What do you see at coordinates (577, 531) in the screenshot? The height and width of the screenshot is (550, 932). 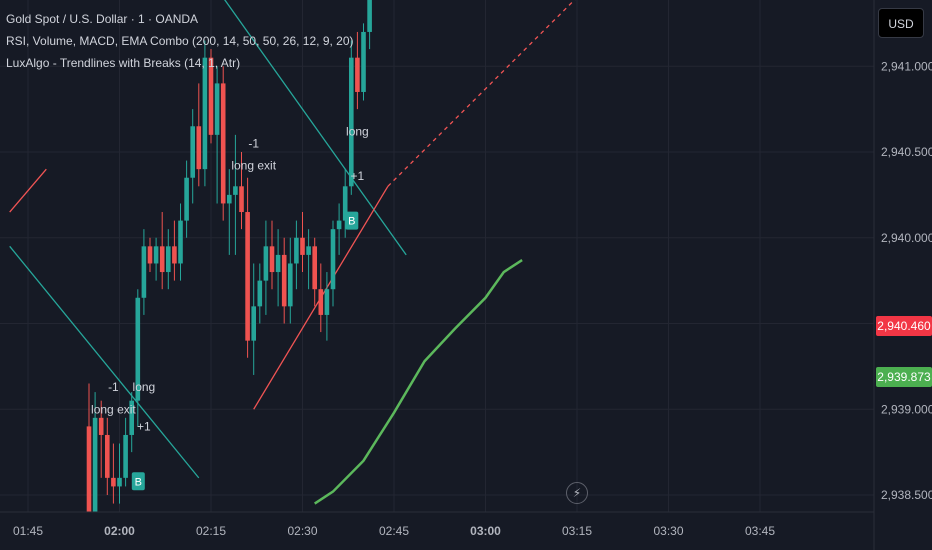 I see `x-tick-label: 03:15` at bounding box center [577, 531].